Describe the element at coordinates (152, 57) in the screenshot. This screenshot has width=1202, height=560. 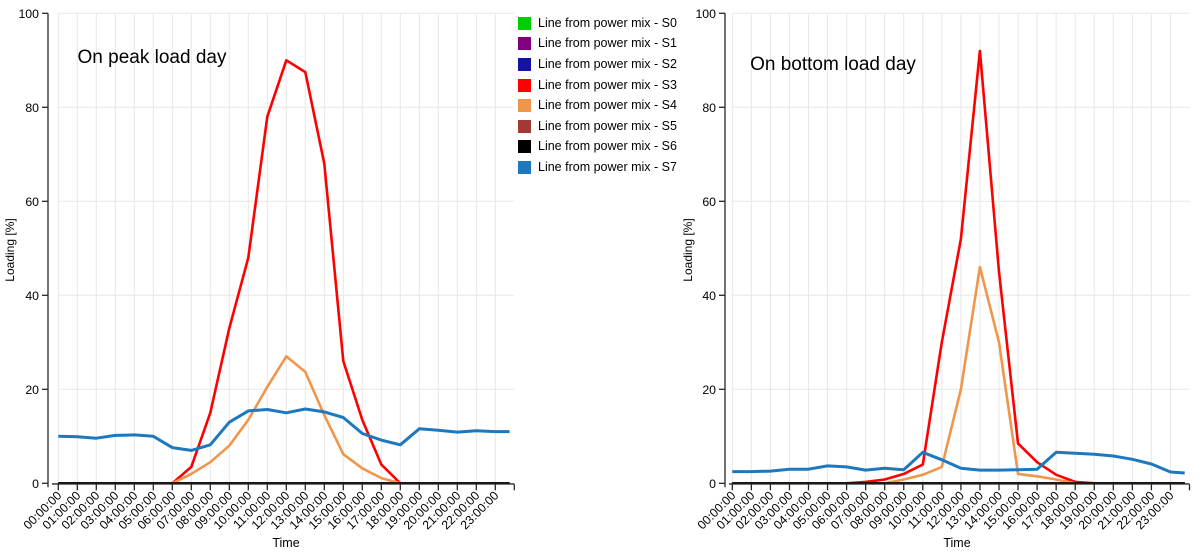
I see `chart-title: On peak load day` at that location.